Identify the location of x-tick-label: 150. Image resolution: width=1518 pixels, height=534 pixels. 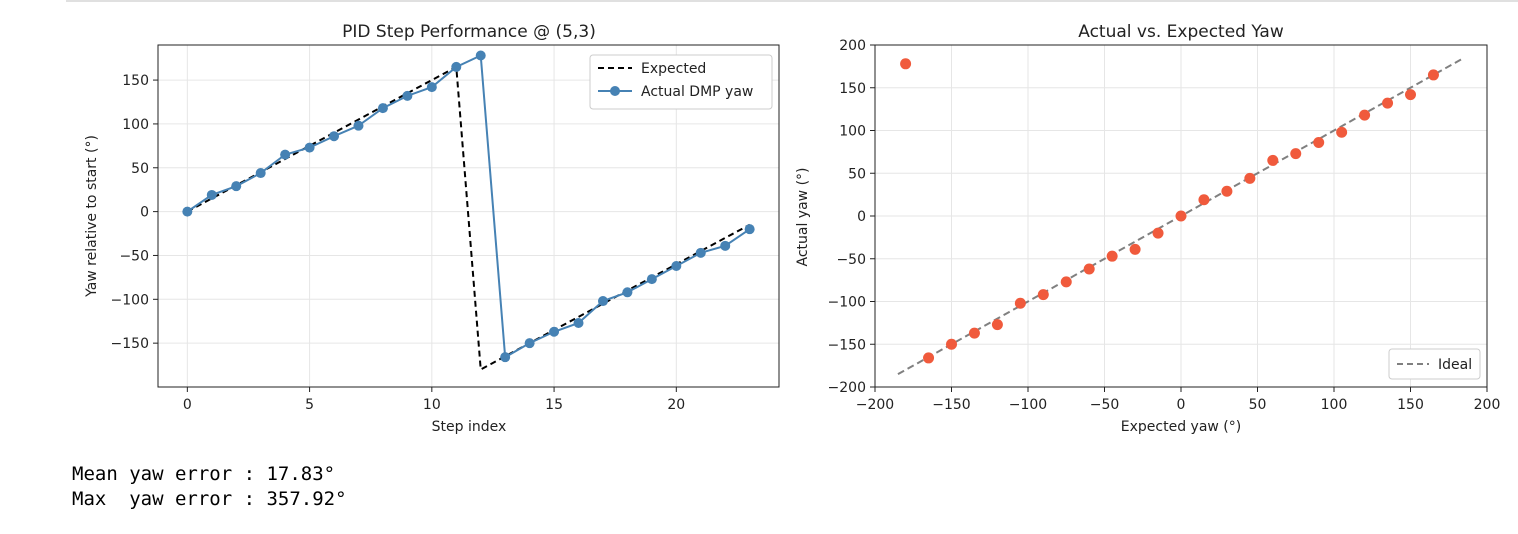
(1410, 405).